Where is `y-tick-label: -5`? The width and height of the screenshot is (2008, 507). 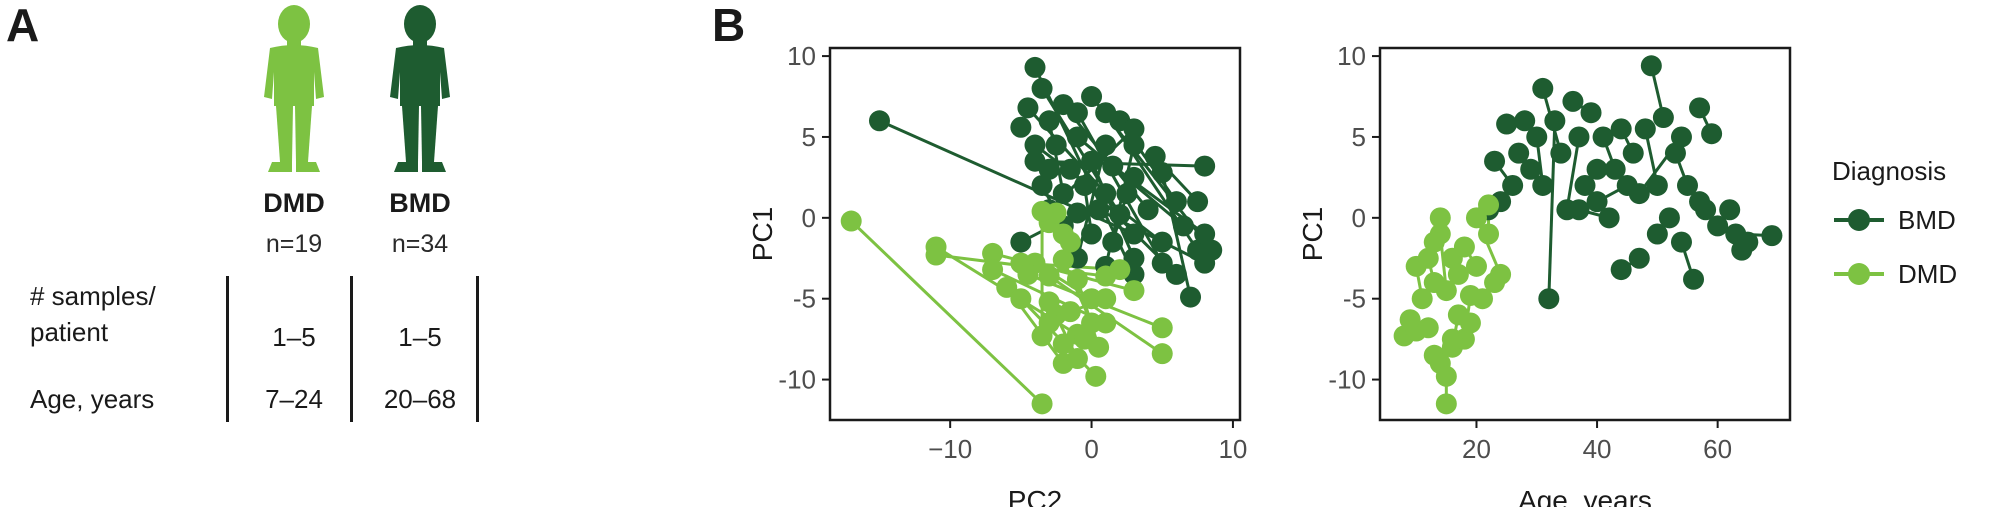 y-tick-label: -5 is located at coordinates (1354, 299).